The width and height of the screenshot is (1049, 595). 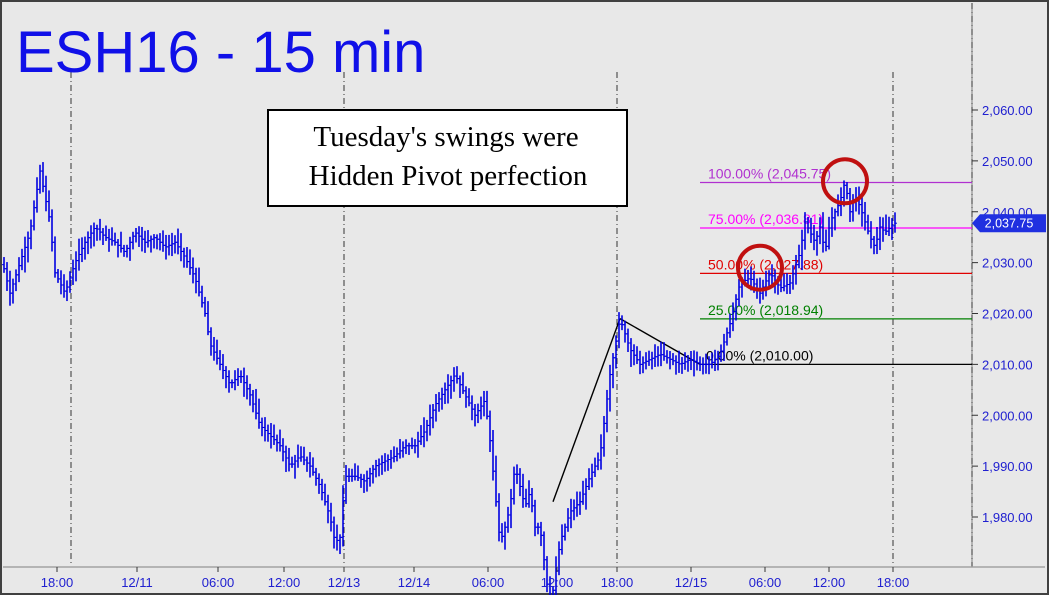 What do you see at coordinates (557, 582) in the screenshot?
I see `x-tick-label-7: 12:00` at bounding box center [557, 582].